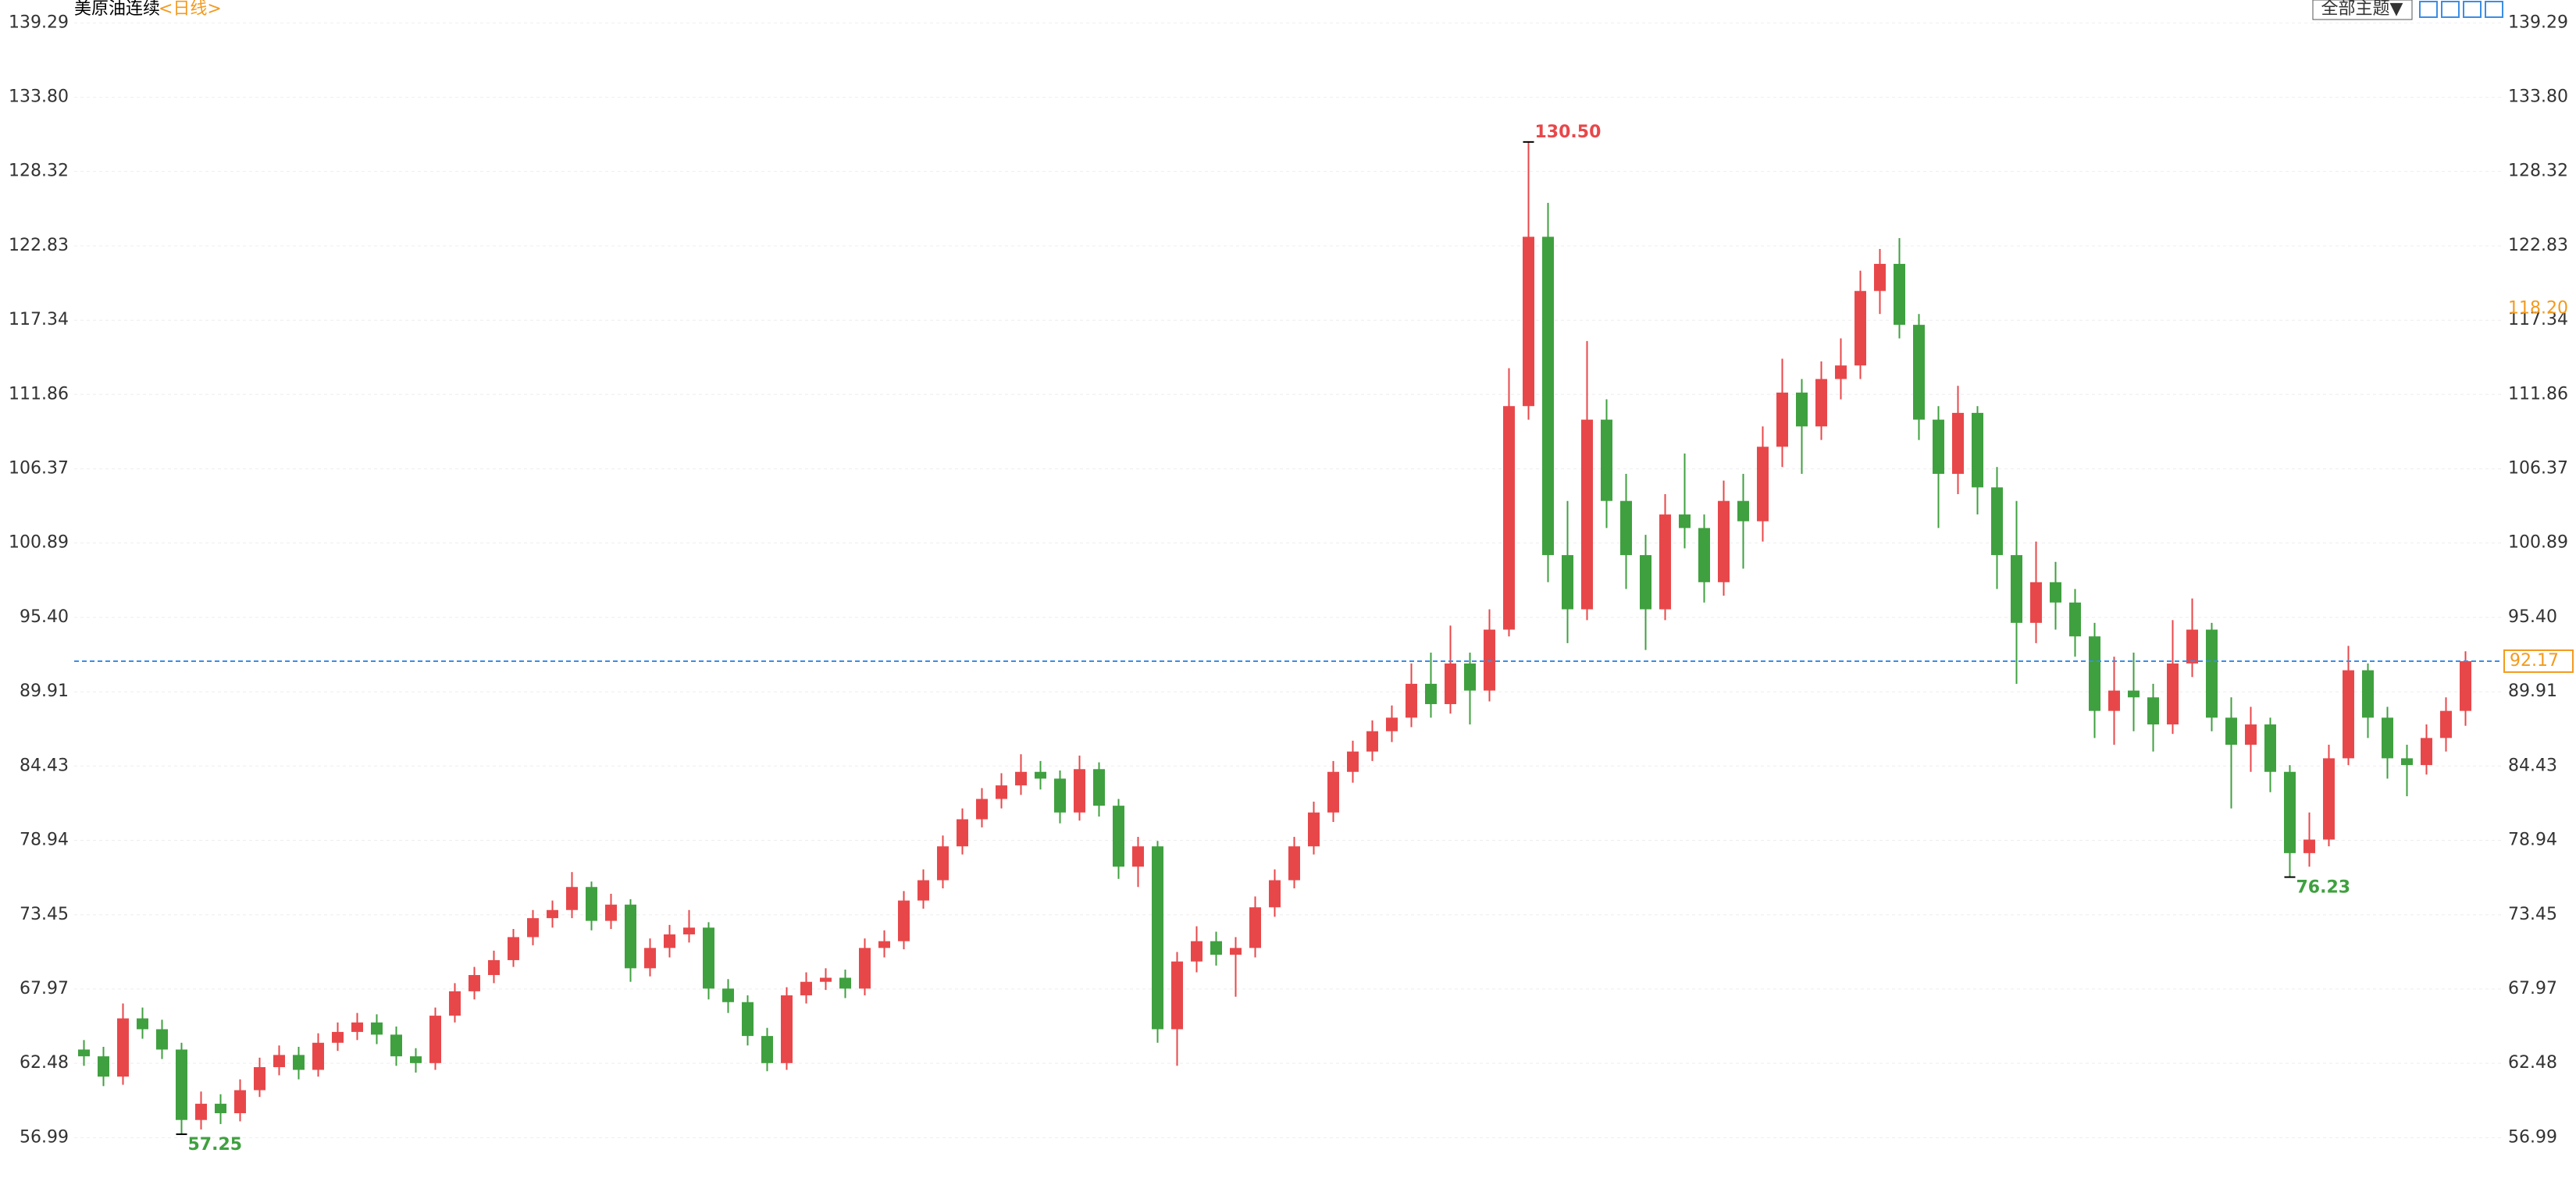 This screenshot has height=1185, width=2576. I want to click on y-tick-label: 128.32, so click(39, 171).